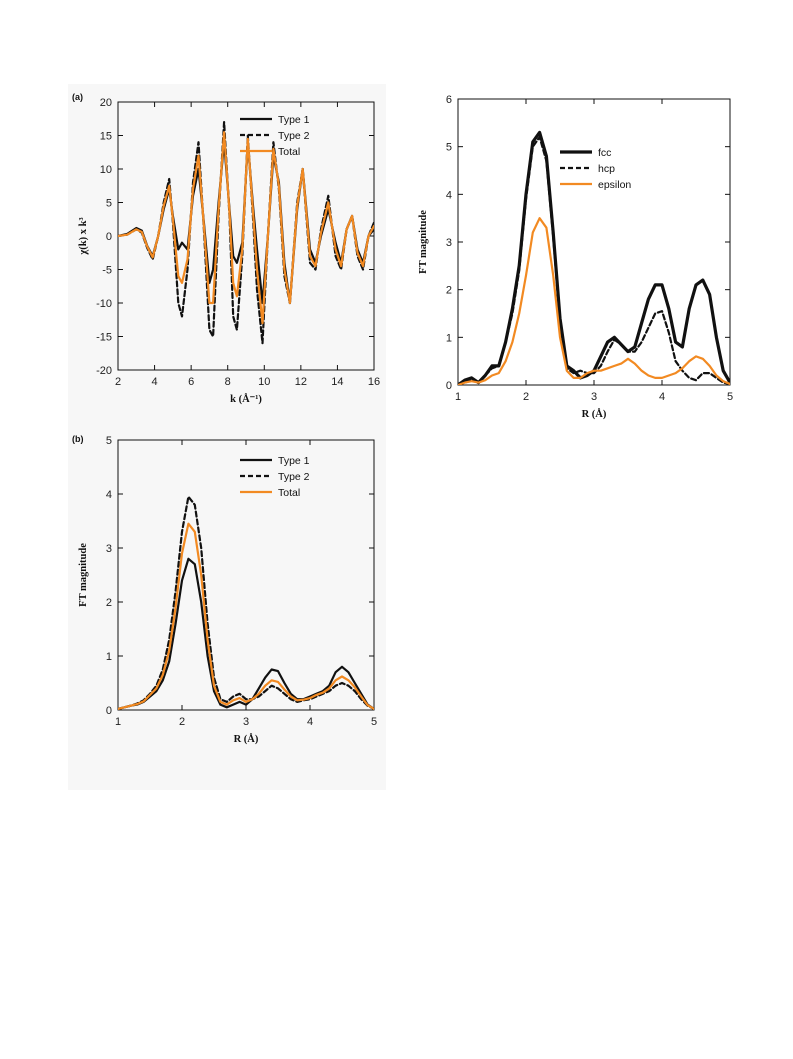  What do you see at coordinates (228, 382) in the screenshot?
I see `x-tick-label: 8` at bounding box center [228, 382].